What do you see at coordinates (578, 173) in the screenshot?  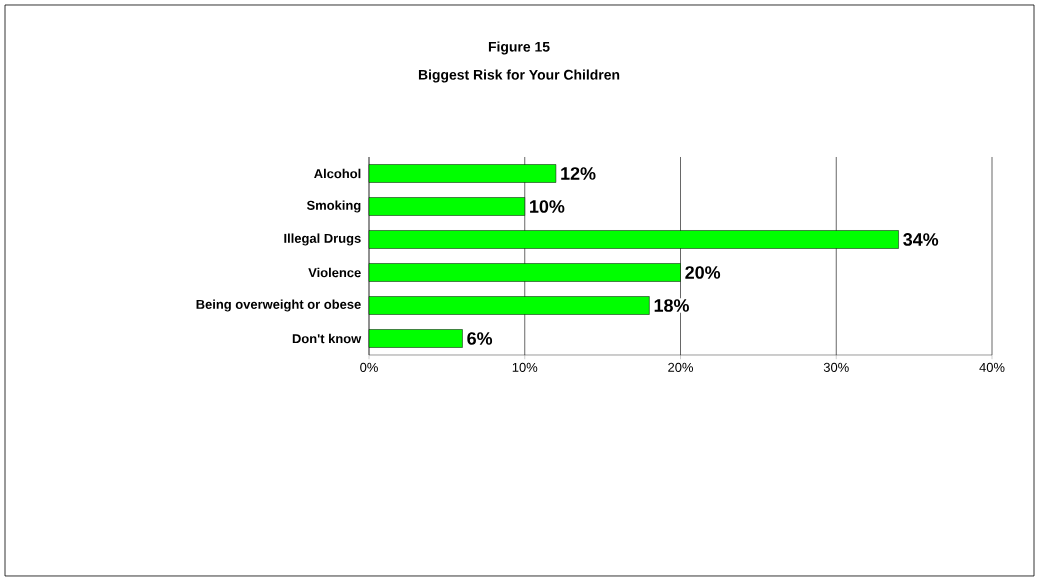 I see `data-label: 12%` at bounding box center [578, 173].